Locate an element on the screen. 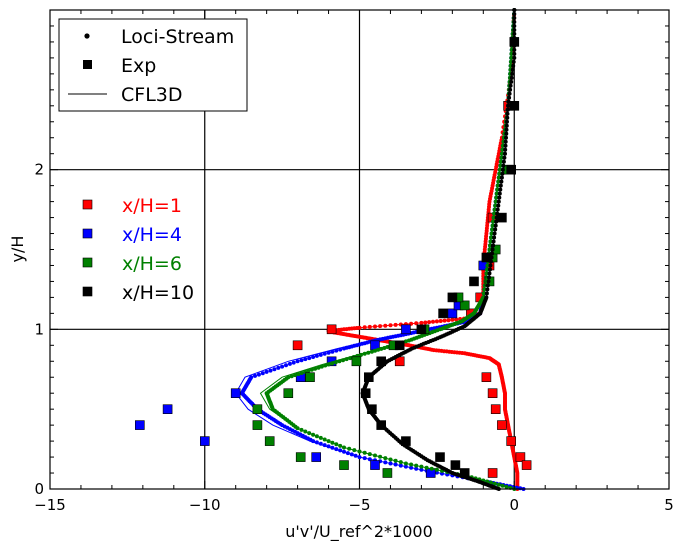 The width and height of the screenshot is (682, 548). legend-square-marker is located at coordinates (87, 64).